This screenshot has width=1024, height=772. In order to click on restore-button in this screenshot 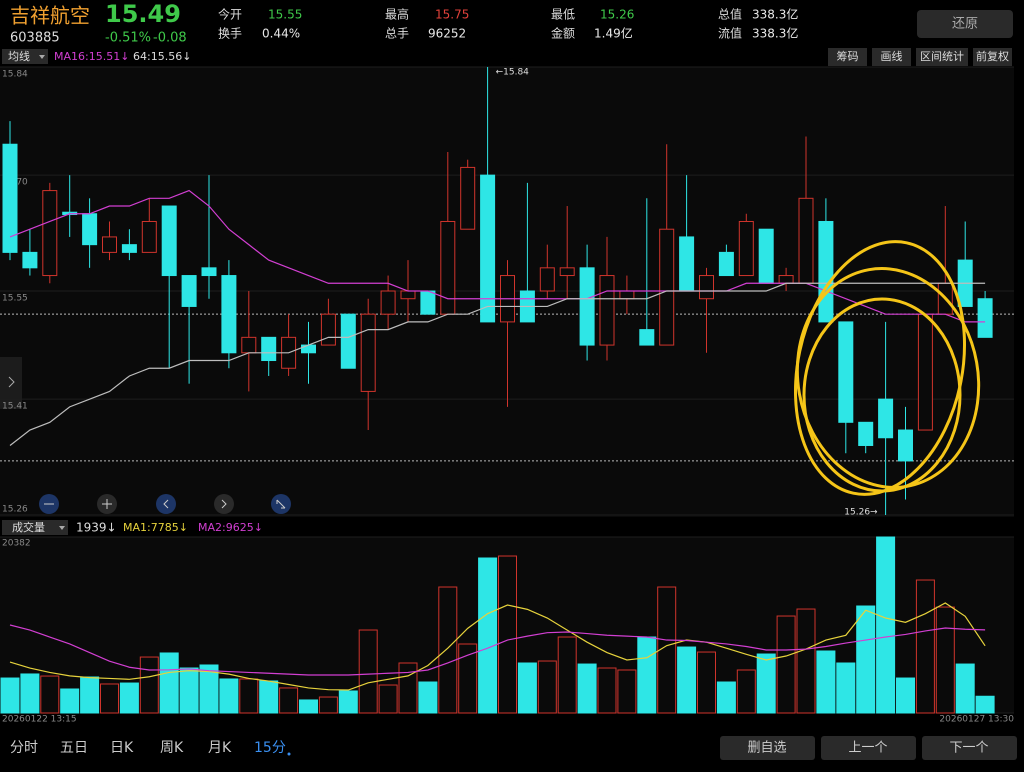, I will do `click(965, 24)`.